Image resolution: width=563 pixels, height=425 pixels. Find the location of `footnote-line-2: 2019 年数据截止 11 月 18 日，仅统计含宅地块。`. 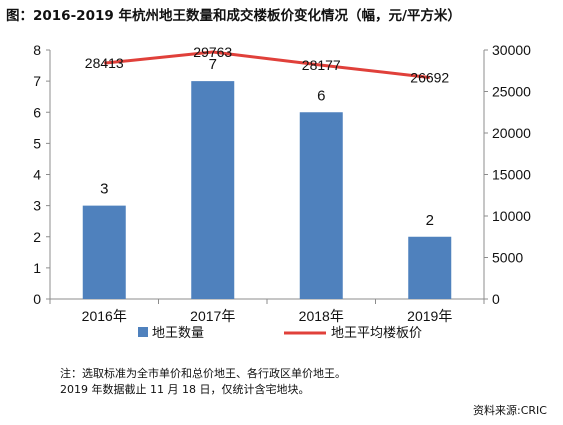

footnote-line-2: 2019 年数据截止 11 月 18 日，仅统计含宅地块。 is located at coordinates (185, 389).